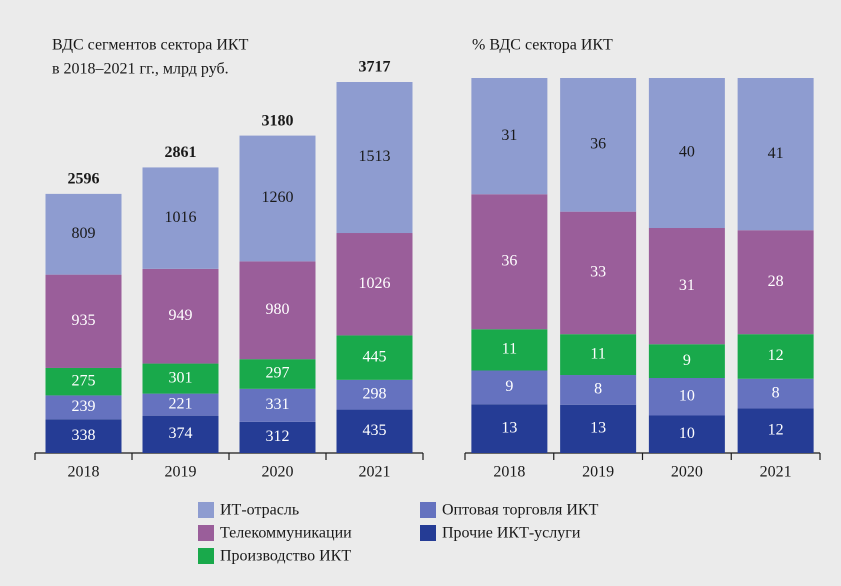 Image resolution: width=841 pixels, height=586 pixels. Describe the element at coordinates (286, 533) in the screenshot. I see `legend-label: Телекоммуникации` at that location.